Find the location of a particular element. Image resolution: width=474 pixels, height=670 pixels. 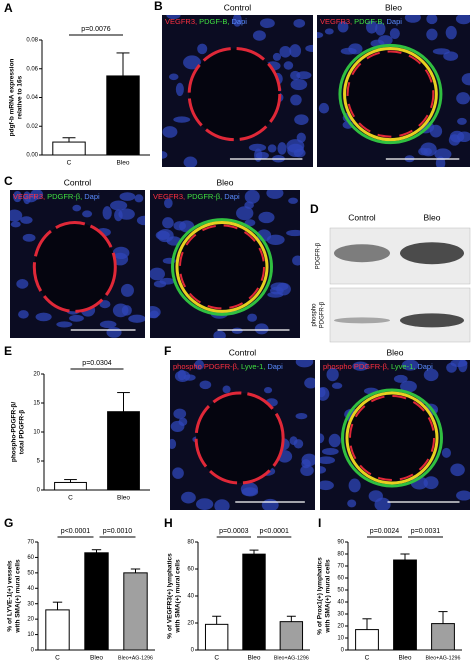

stain-name: VEGFR3, is located at coordinates (169, 196).